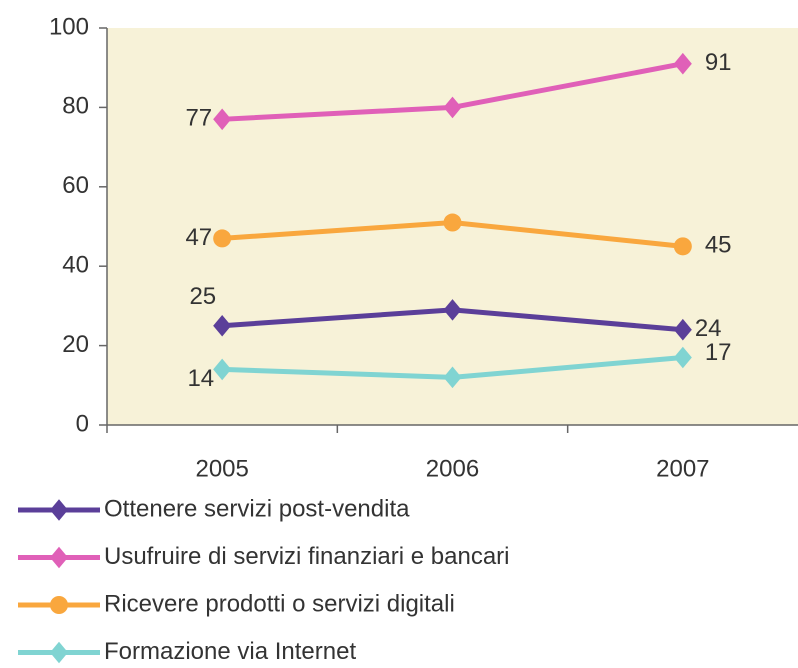 The height and width of the screenshot is (668, 798). Describe the element at coordinates (75, 185) in the screenshot. I see `y-tick-label: 60` at that location.